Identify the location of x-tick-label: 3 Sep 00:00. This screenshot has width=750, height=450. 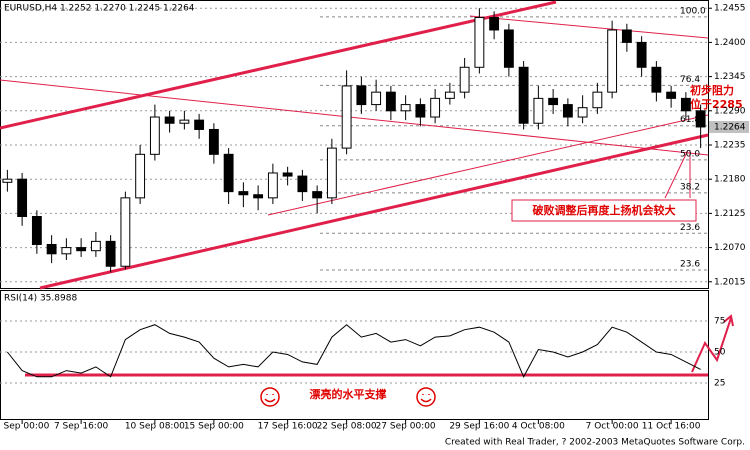
(25, 427).